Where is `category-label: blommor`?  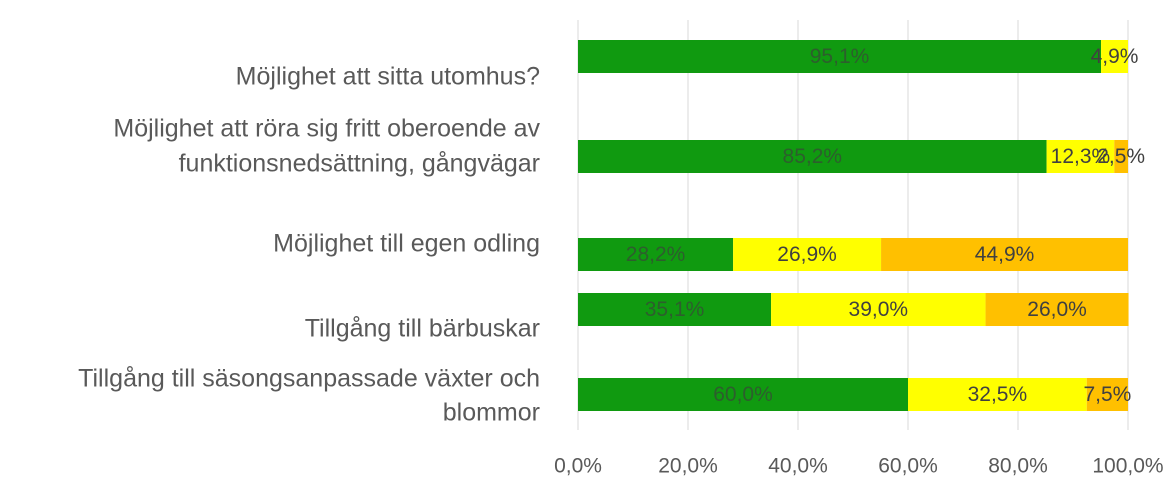
category-label: blommor is located at coordinates (491, 413).